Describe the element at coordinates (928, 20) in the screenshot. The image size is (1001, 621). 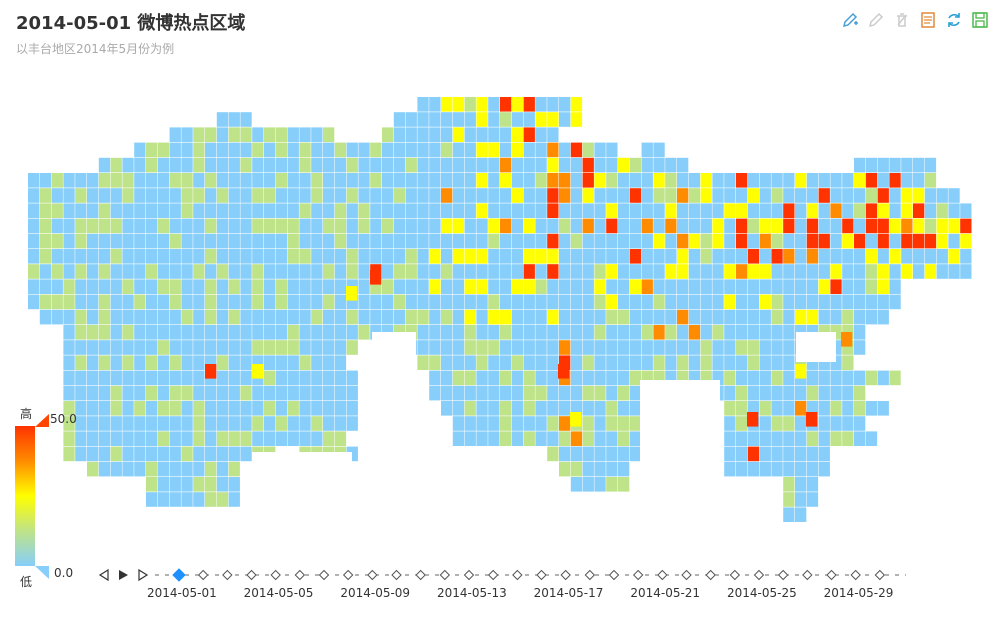
I see `data-view-icon` at that location.